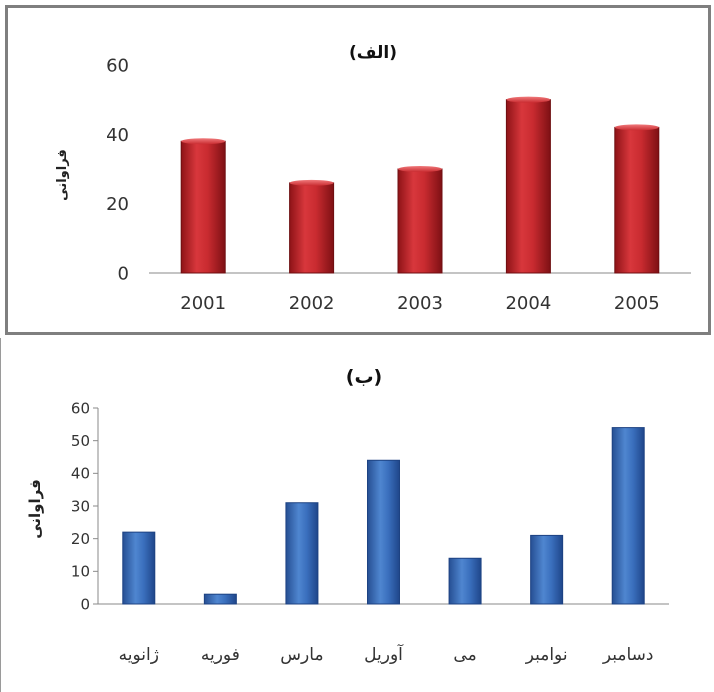 This screenshot has height=692, width=714. What do you see at coordinates (220, 655) in the screenshot?
I see `x-tick-label: فوریه` at bounding box center [220, 655].